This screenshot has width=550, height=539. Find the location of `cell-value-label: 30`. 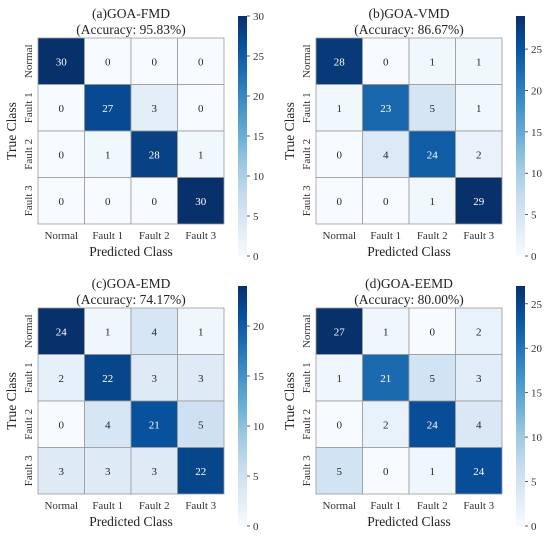

cell-value-label: 30 is located at coordinates (201, 202).